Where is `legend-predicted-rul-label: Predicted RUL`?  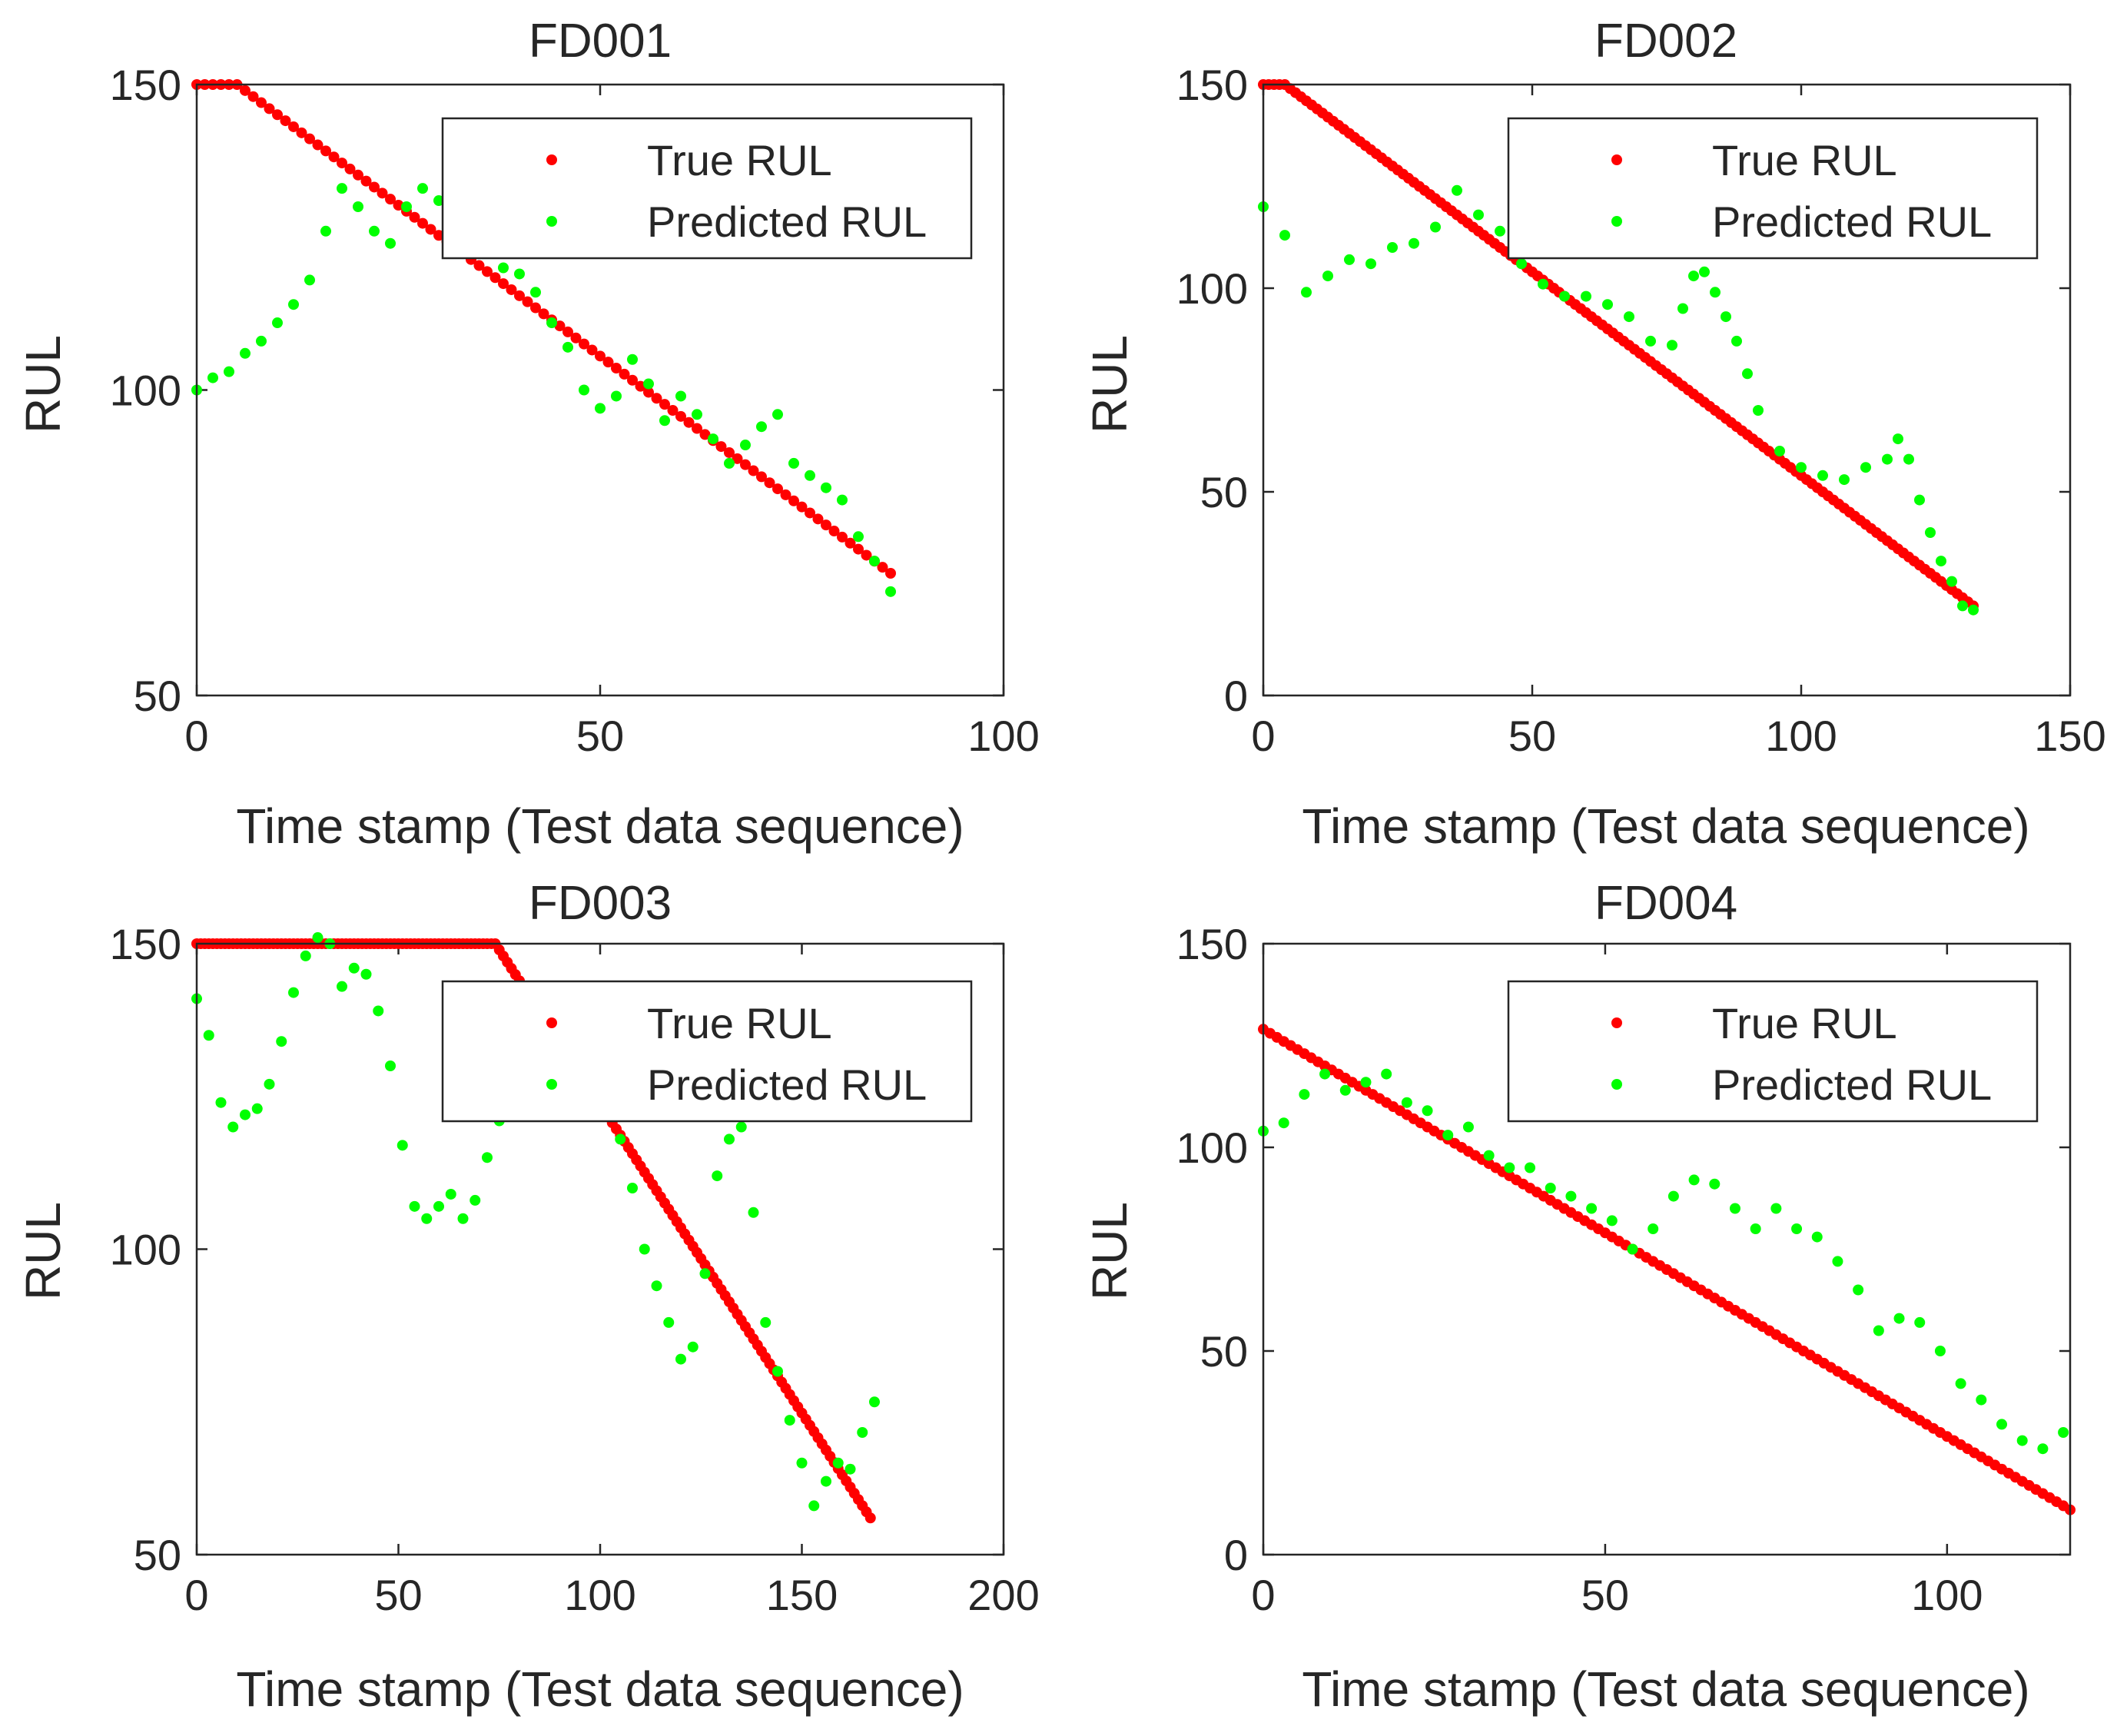 legend-predicted-rul-label: Predicted RUL is located at coordinates (1852, 221).